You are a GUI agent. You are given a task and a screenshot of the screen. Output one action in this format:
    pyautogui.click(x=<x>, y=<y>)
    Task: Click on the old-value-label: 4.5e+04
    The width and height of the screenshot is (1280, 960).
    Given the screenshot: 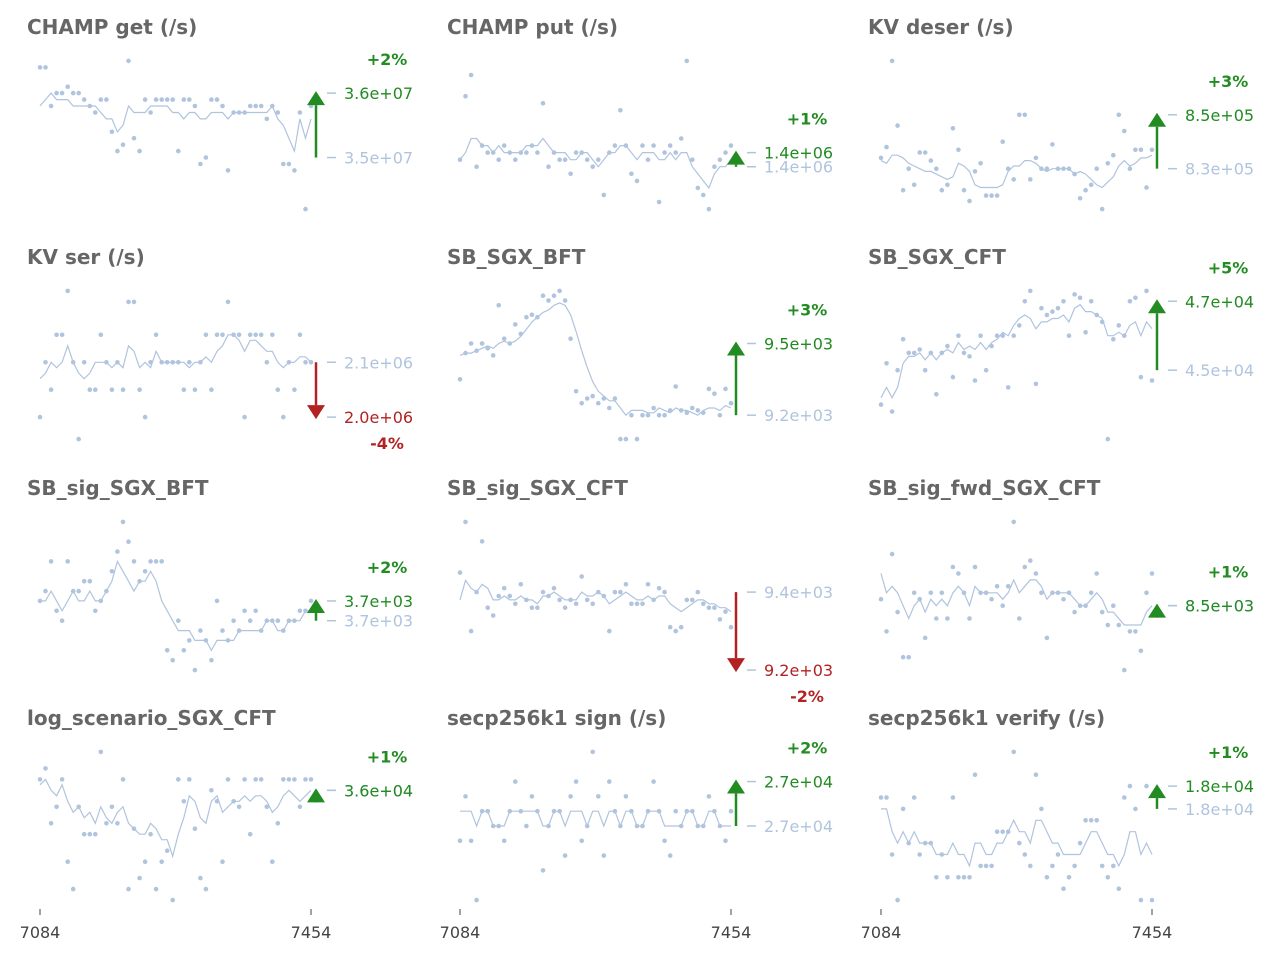 What is the action you would take?
    pyautogui.click(x=1219, y=370)
    